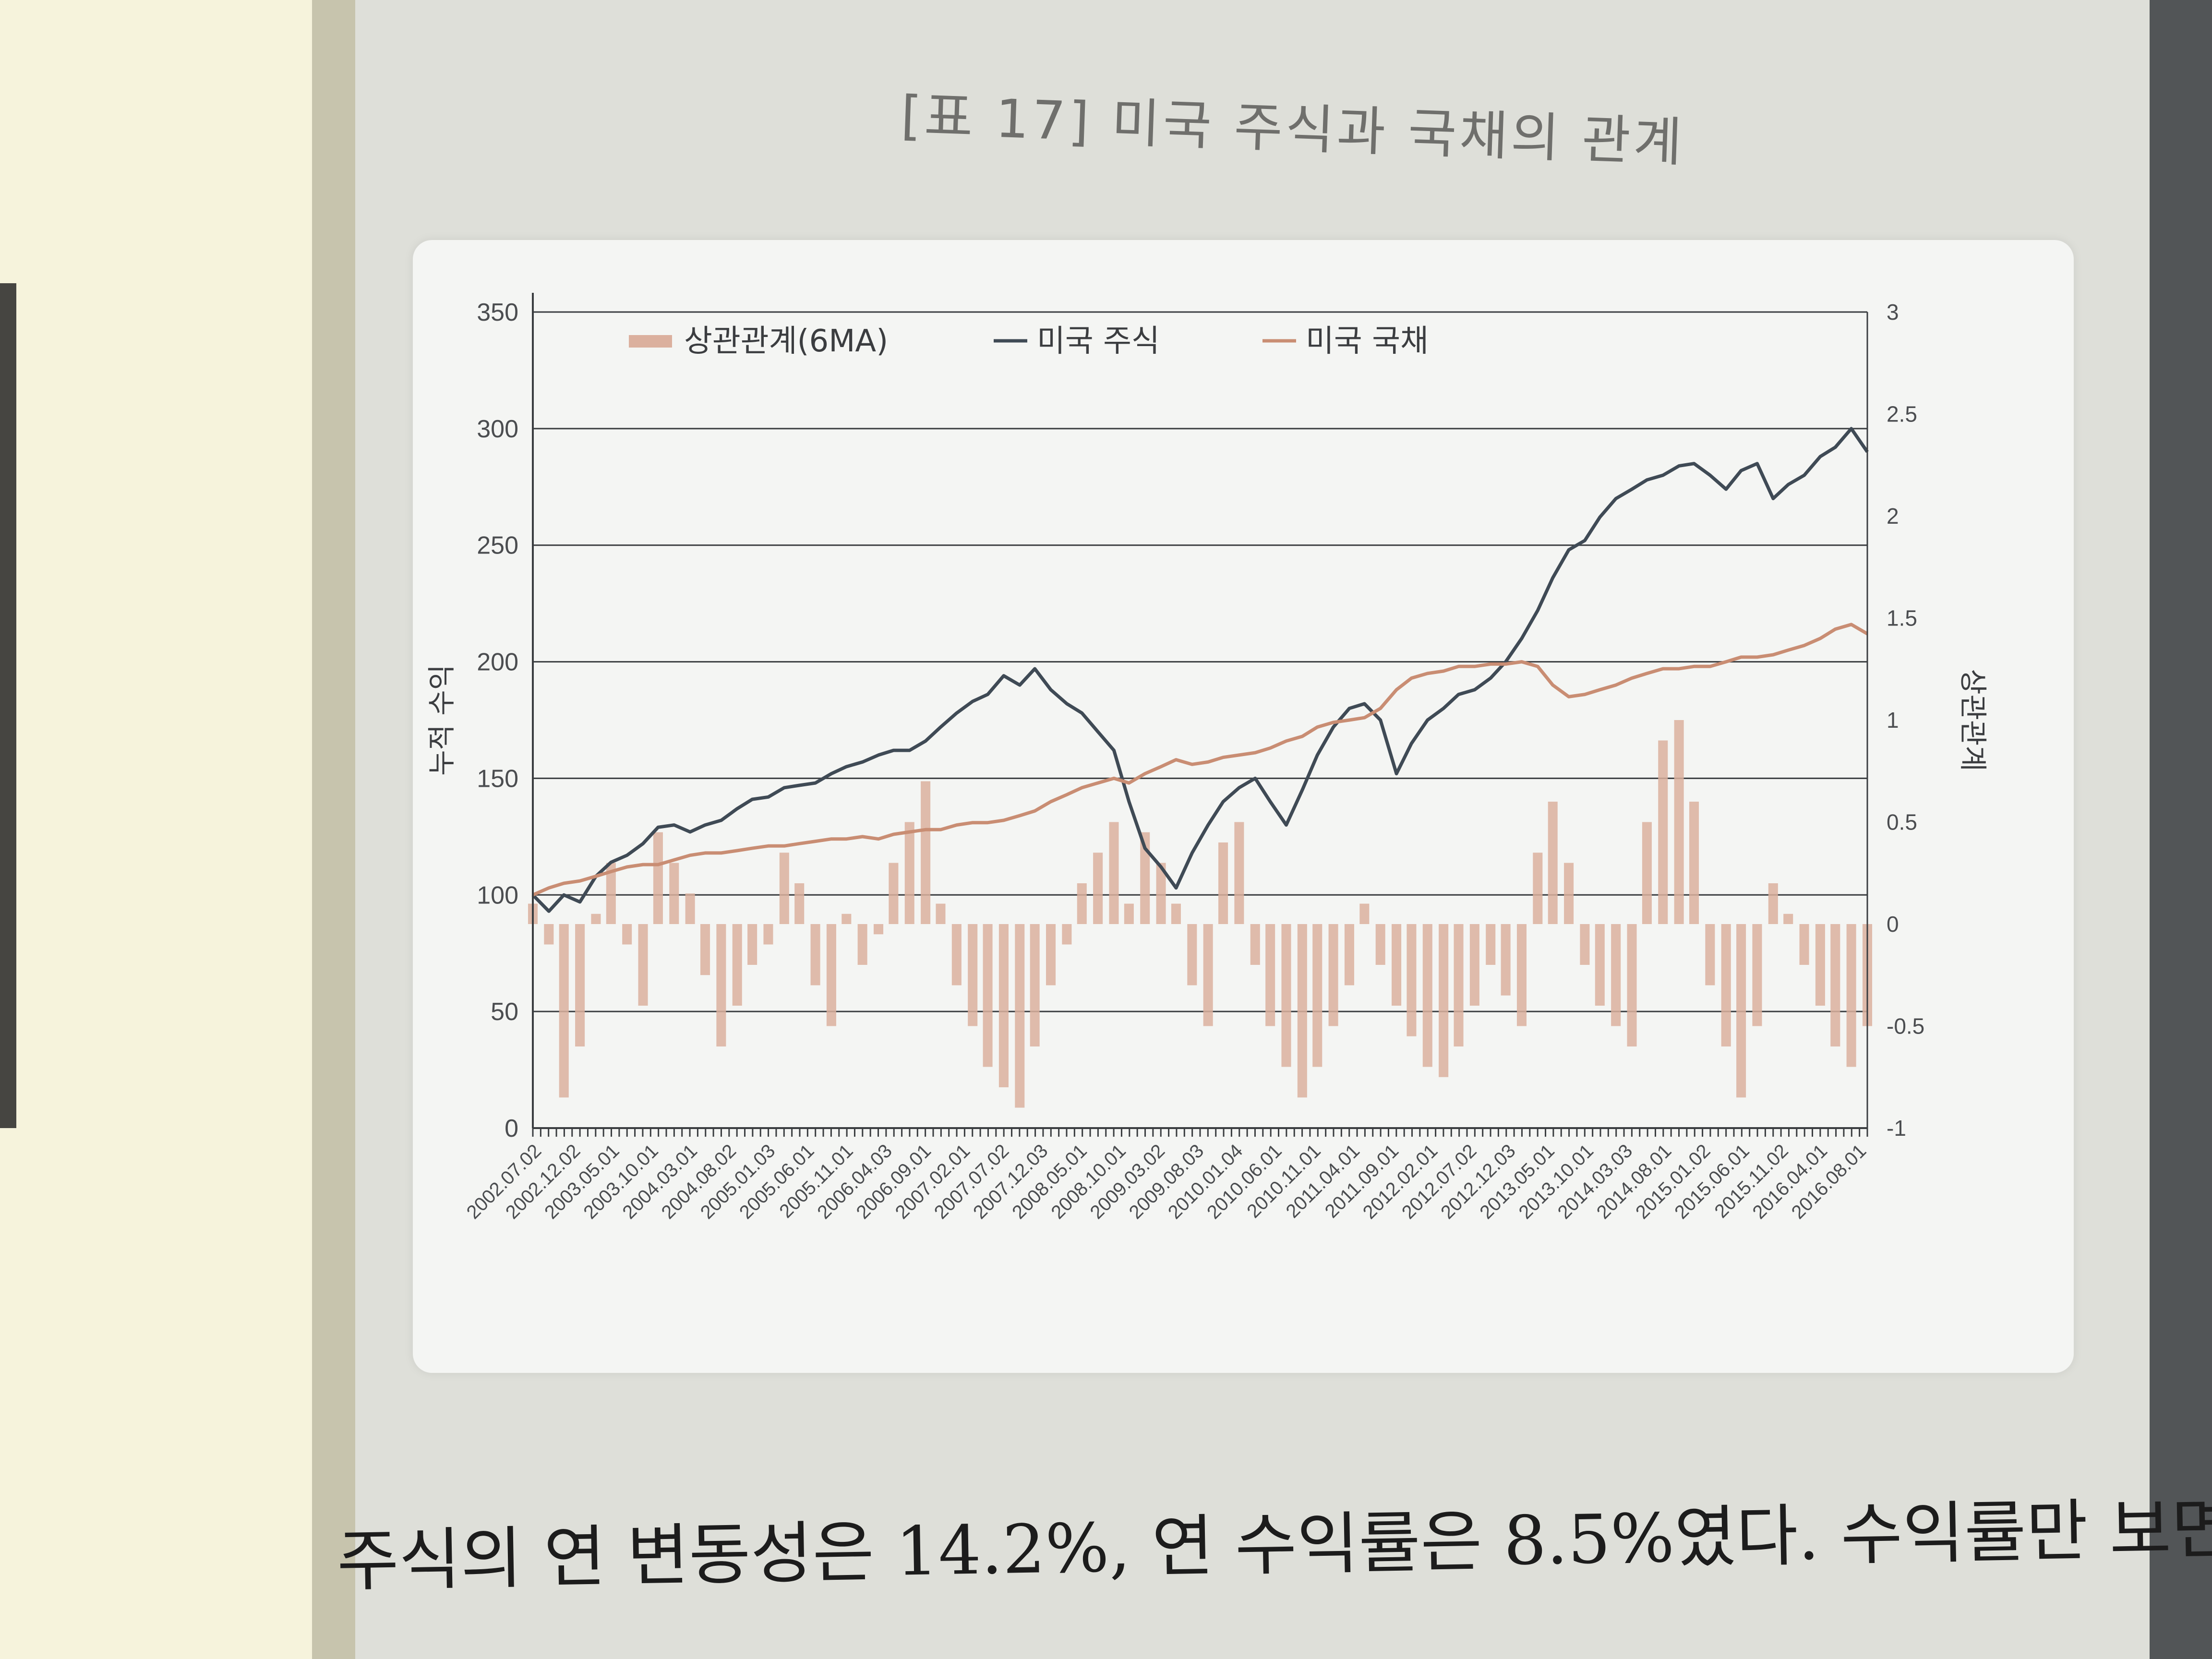 This screenshot has height=1659, width=2212. I want to click on left-page-text-edge, so click(8, 705).